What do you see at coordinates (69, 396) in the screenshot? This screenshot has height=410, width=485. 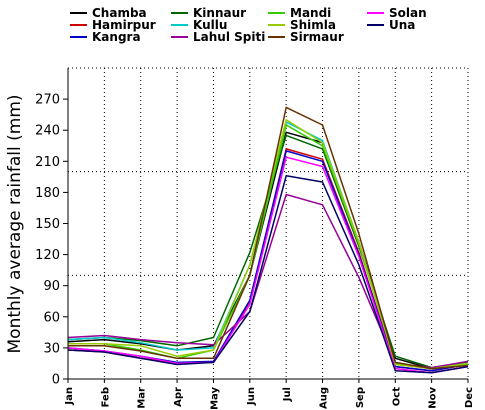 I see `x-tick-label-jan: Jan` at bounding box center [69, 396].